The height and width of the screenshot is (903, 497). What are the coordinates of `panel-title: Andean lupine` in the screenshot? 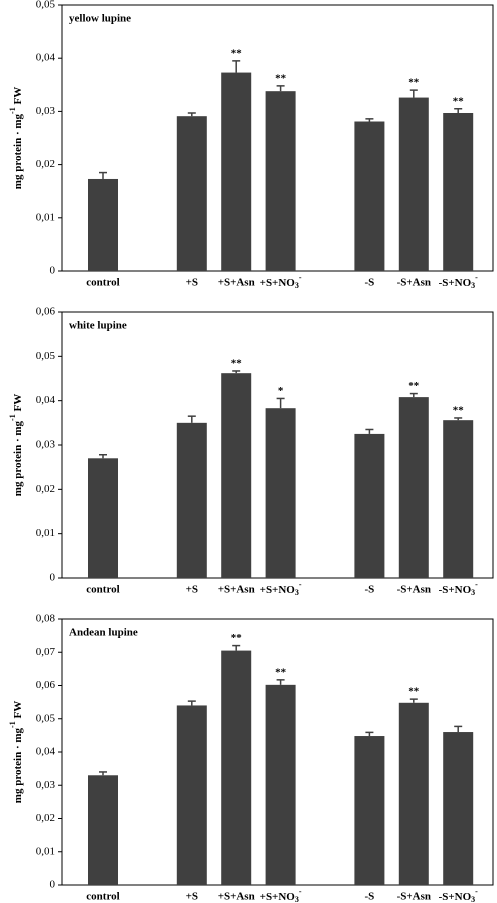 It's located at (103, 633).